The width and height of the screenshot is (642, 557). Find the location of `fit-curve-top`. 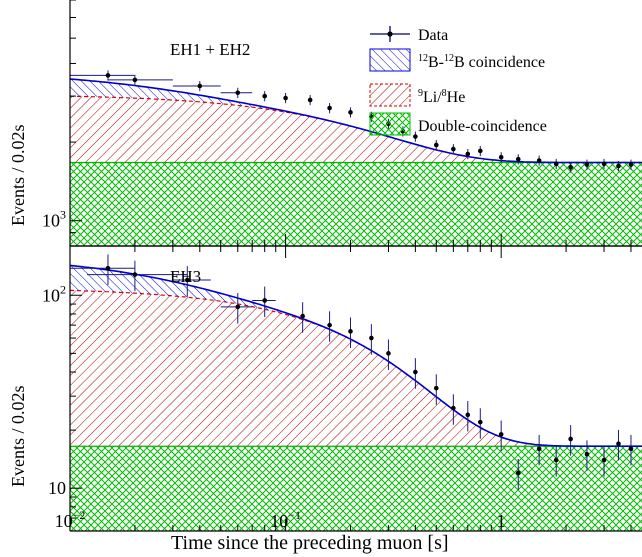

fit-curve-top is located at coordinates (356, 121).